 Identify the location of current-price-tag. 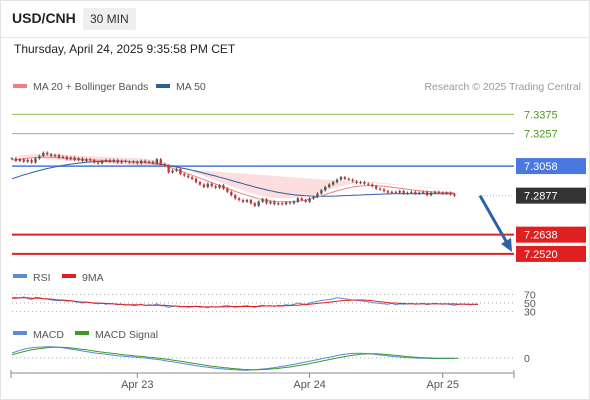
(551, 195).